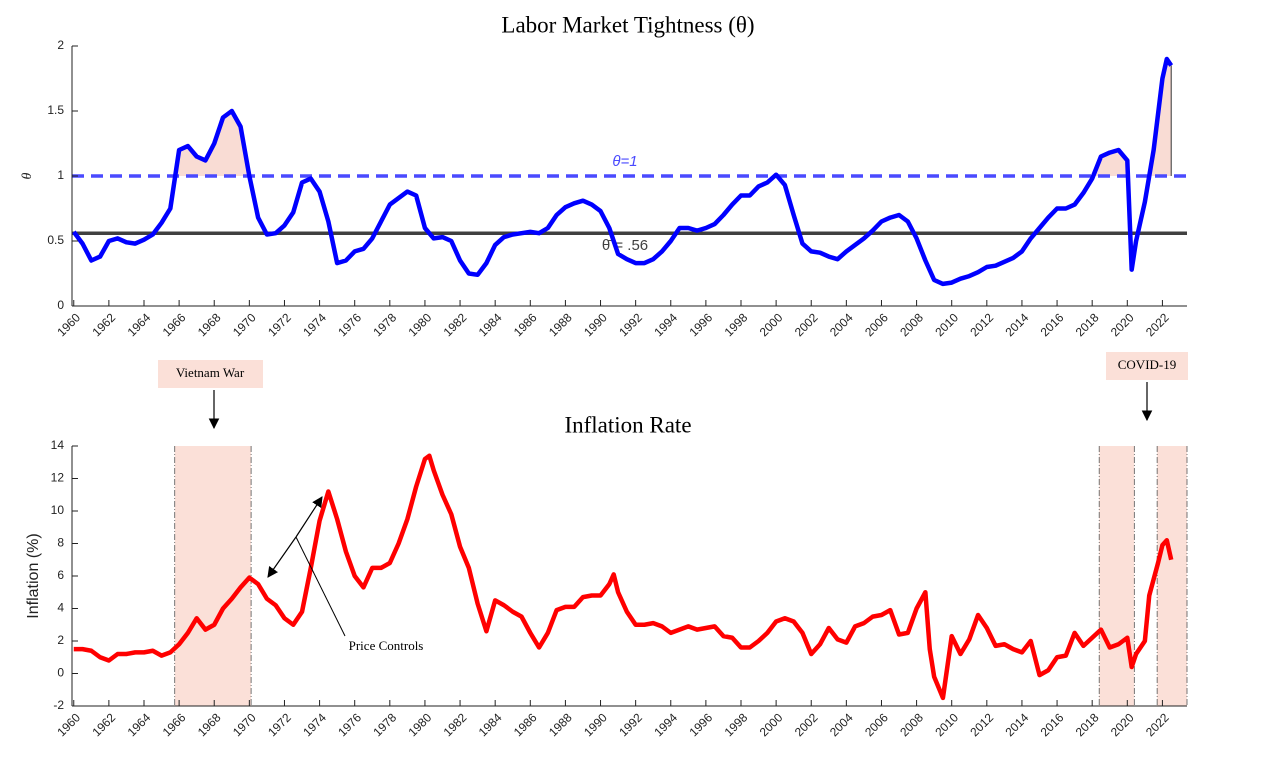 This screenshot has width=1270, height=762. Describe the element at coordinates (58, 445) in the screenshot. I see `y-tick-label: 14` at that location.